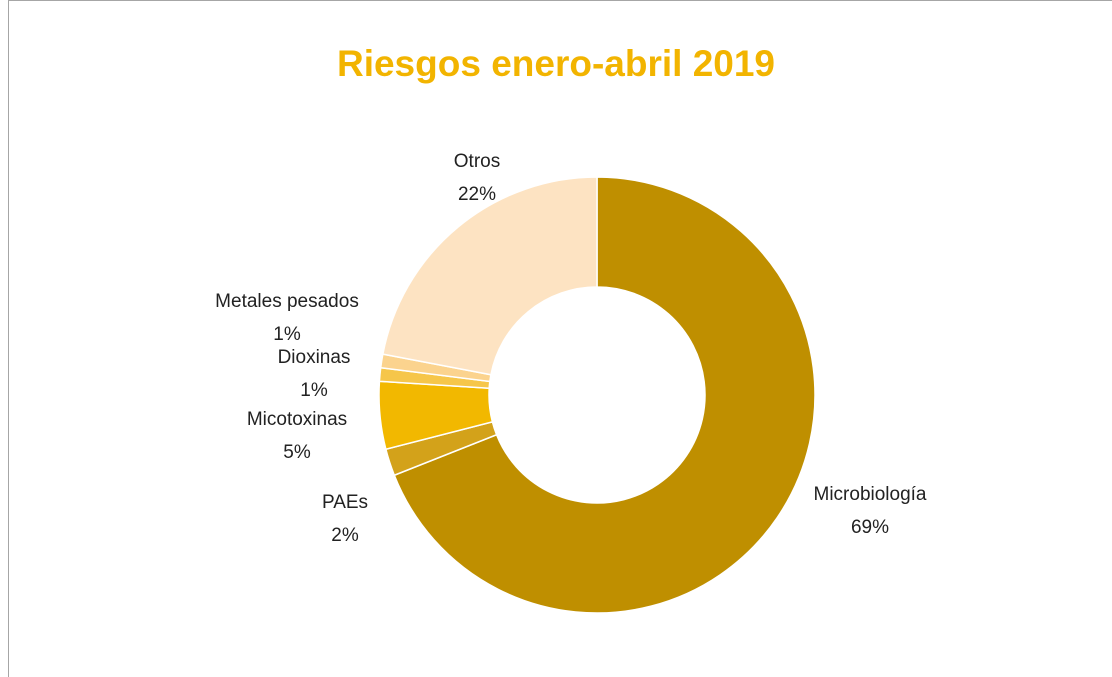 The width and height of the screenshot is (1112, 677). Describe the element at coordinates (870, 527) in the screenshot. I see `slice-value-label: 69%` at that location.